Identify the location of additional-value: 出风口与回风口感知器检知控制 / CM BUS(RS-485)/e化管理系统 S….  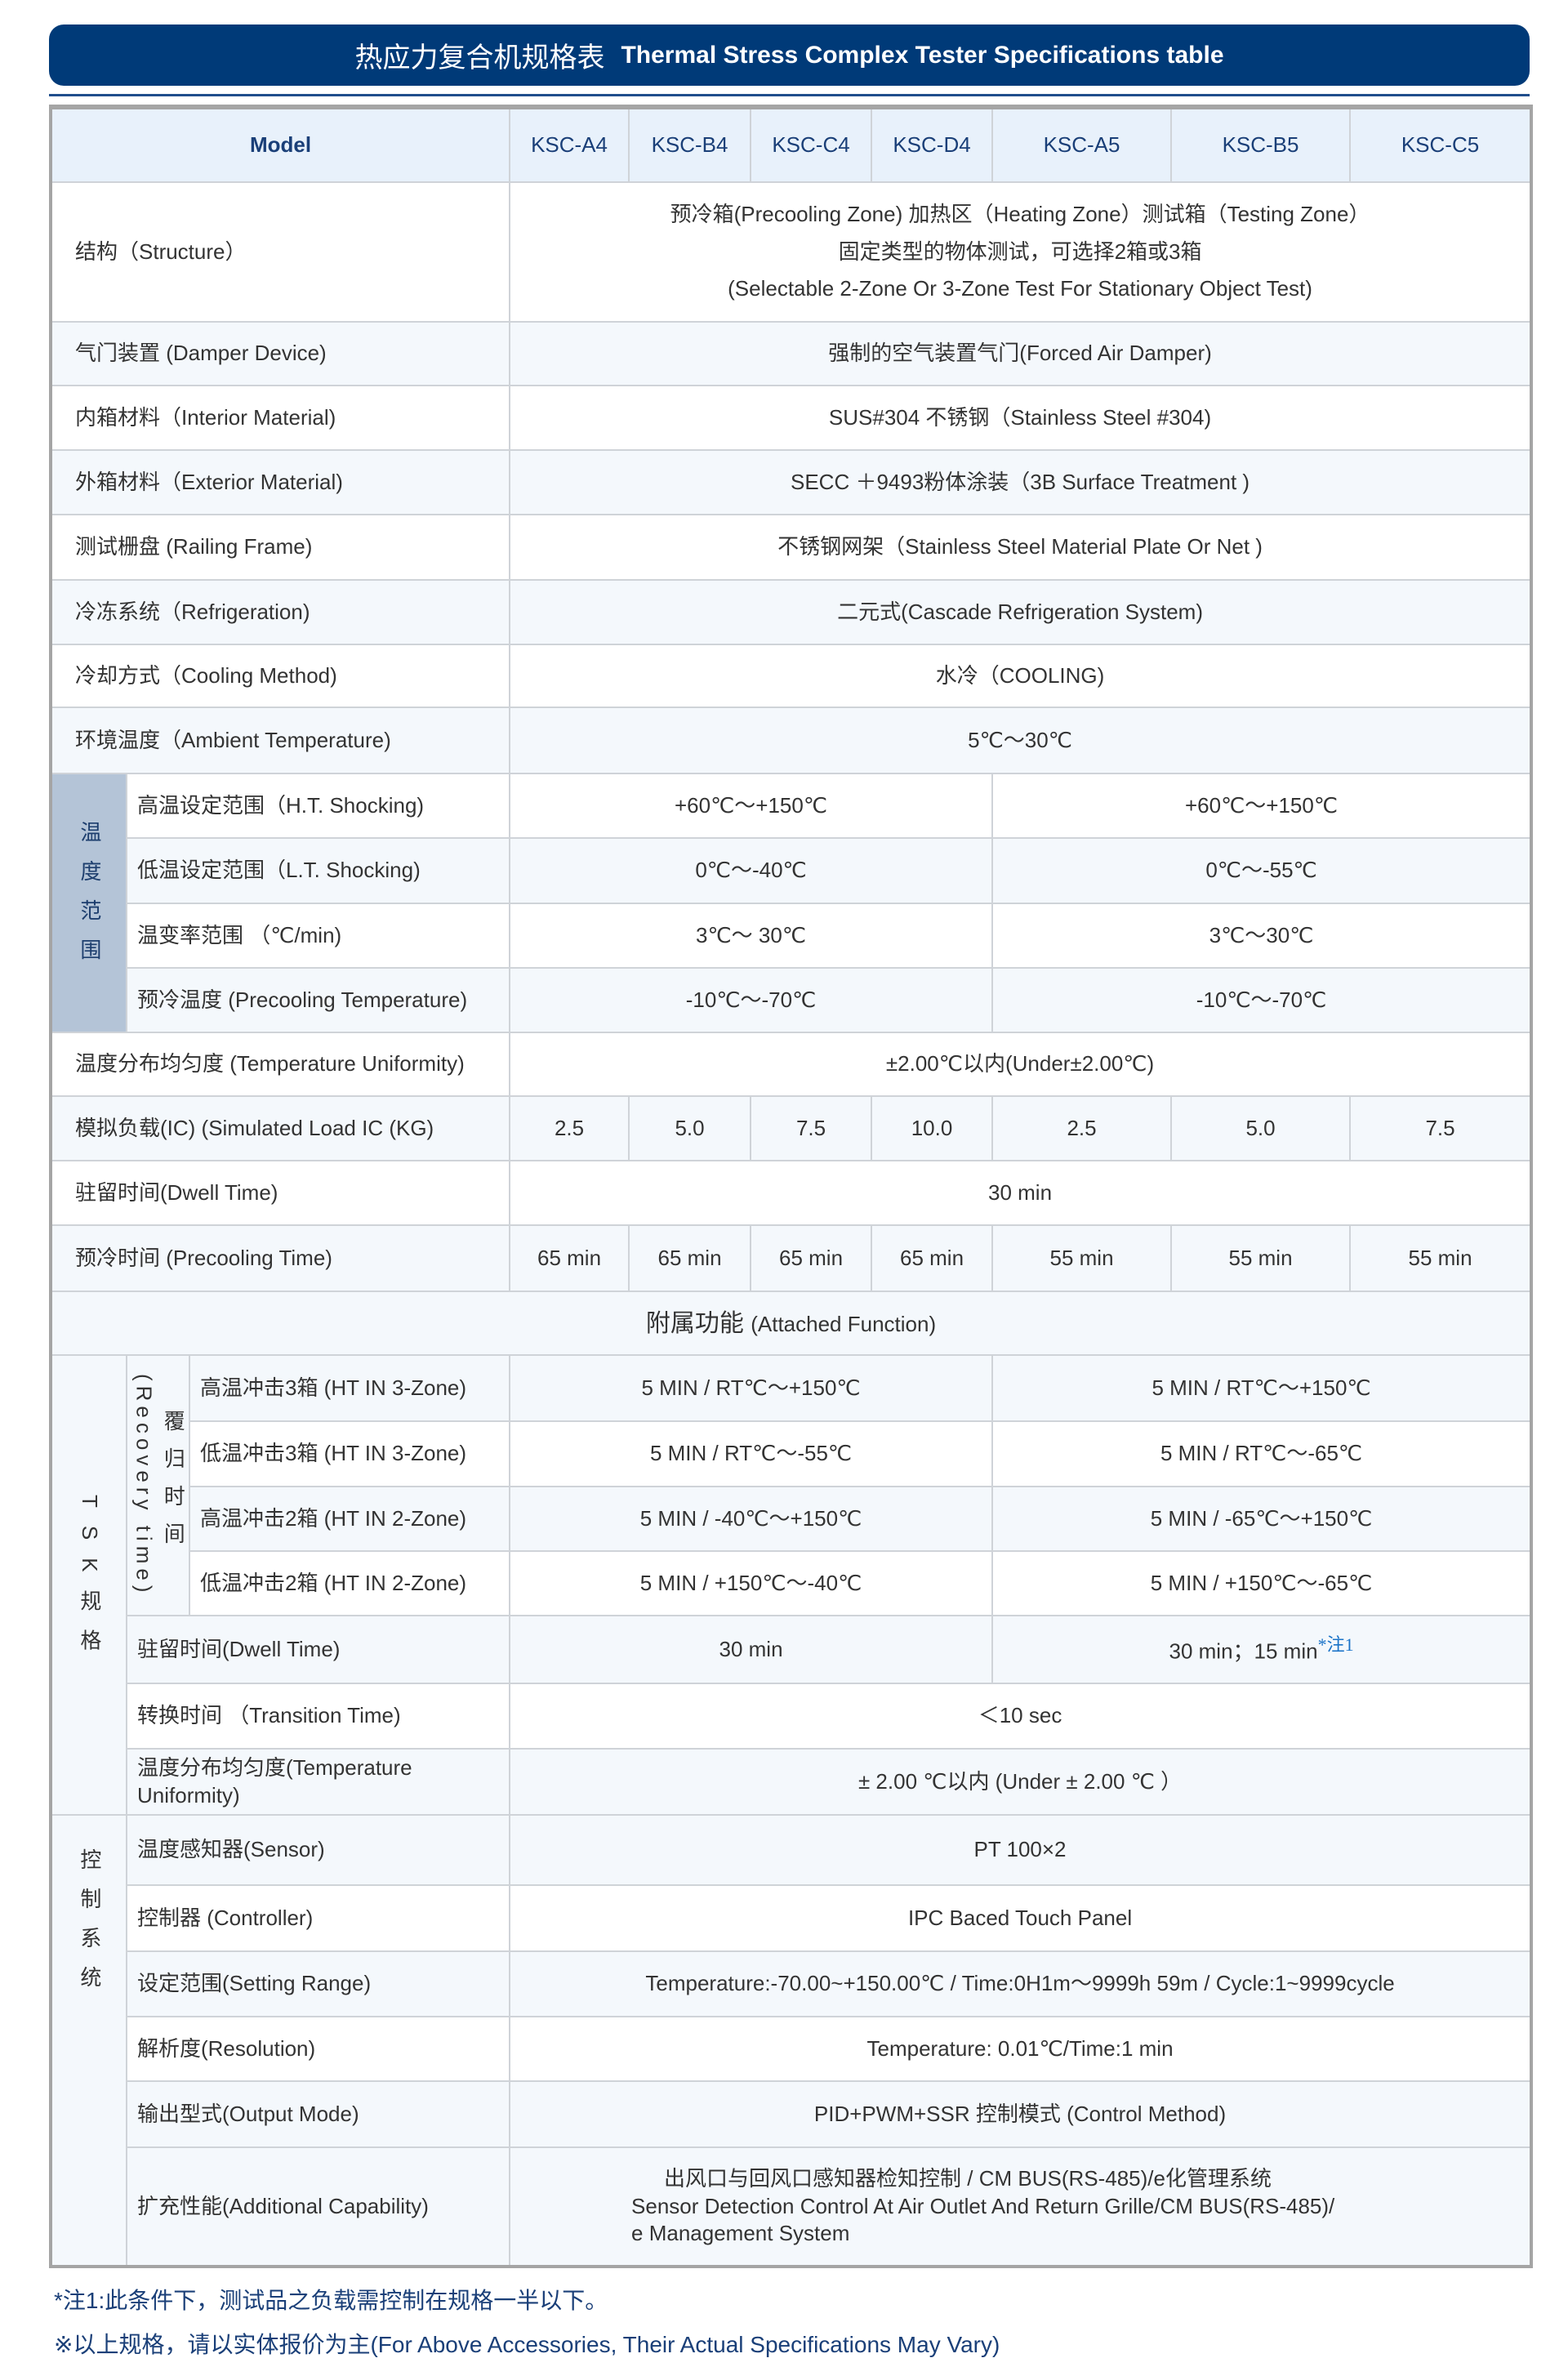
(1021, 2206).